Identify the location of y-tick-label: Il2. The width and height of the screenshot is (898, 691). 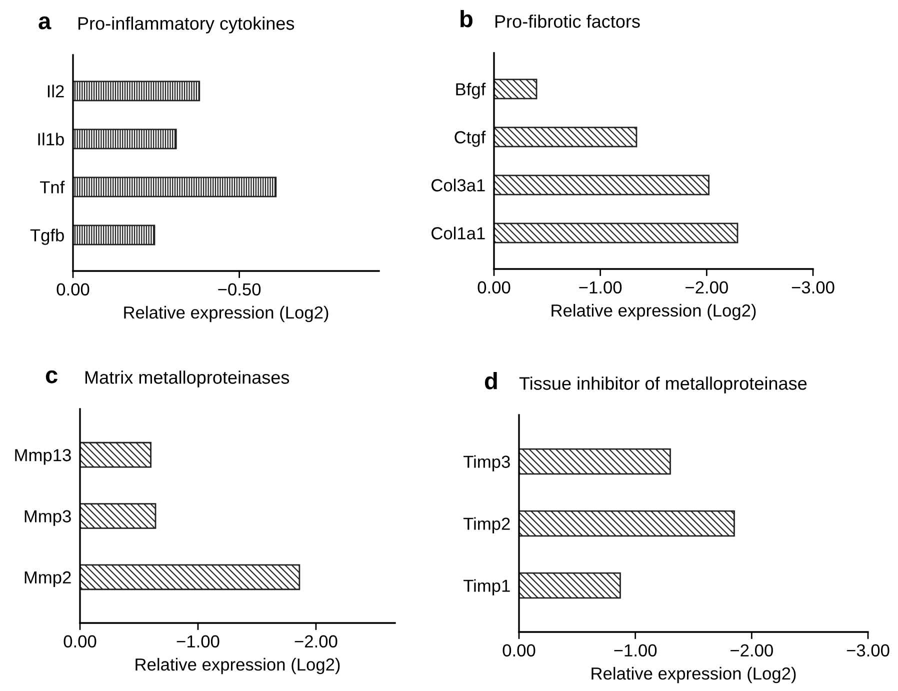
(56, 91).